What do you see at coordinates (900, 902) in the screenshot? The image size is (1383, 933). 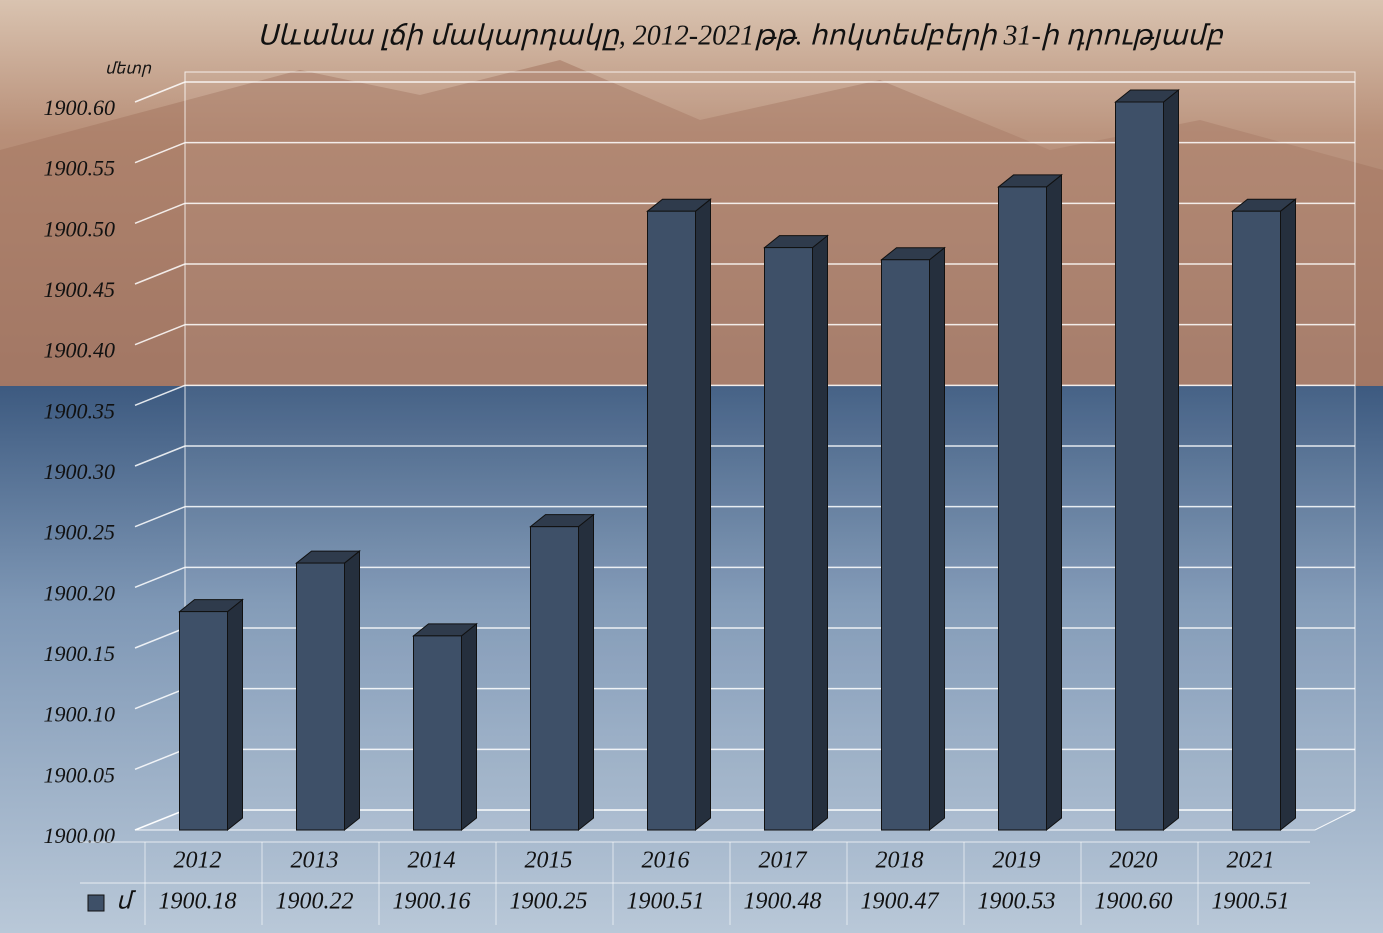 I see `data-table-value: 1900.47` at bounding box center [900, 902].